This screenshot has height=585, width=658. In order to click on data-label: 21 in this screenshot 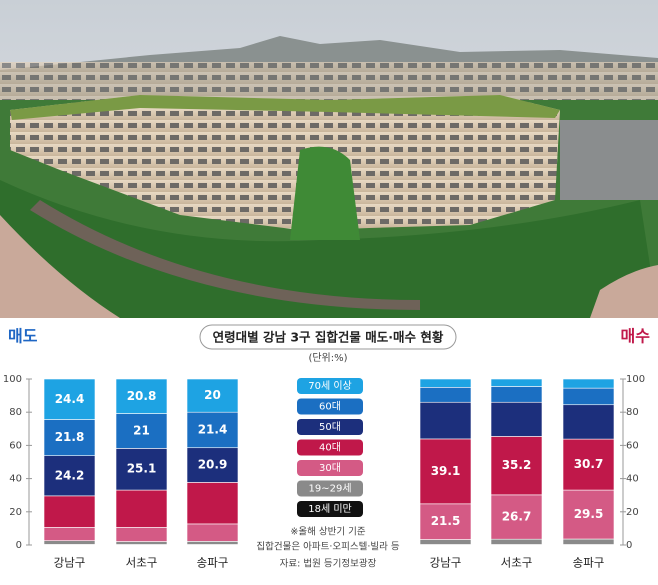, I will do `click(141, 430)`.